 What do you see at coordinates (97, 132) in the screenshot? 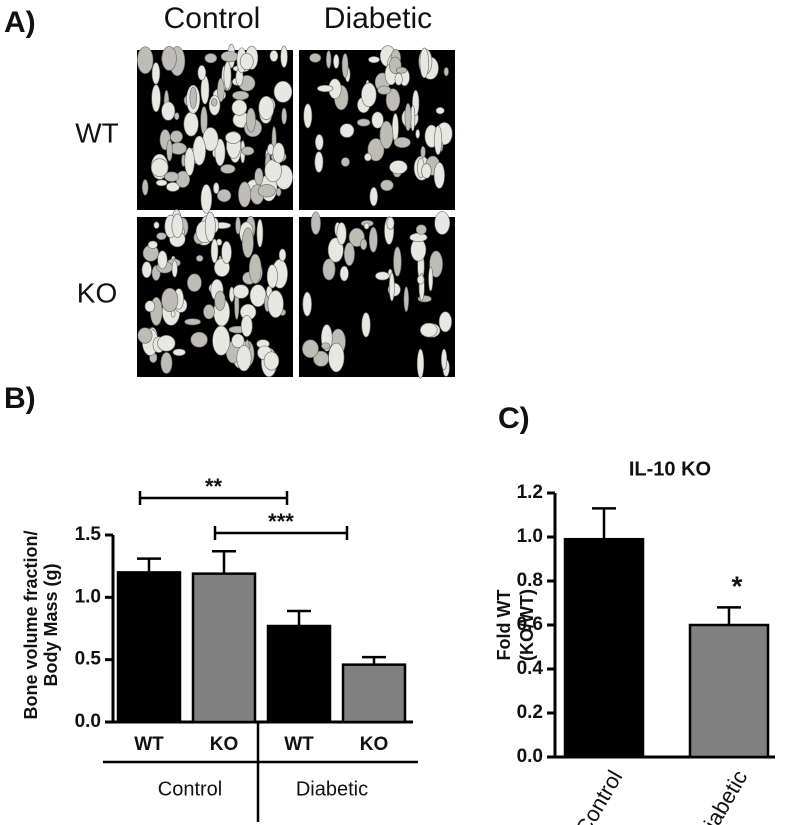
I see `row-label: WT` at bounding box center [97, 132].